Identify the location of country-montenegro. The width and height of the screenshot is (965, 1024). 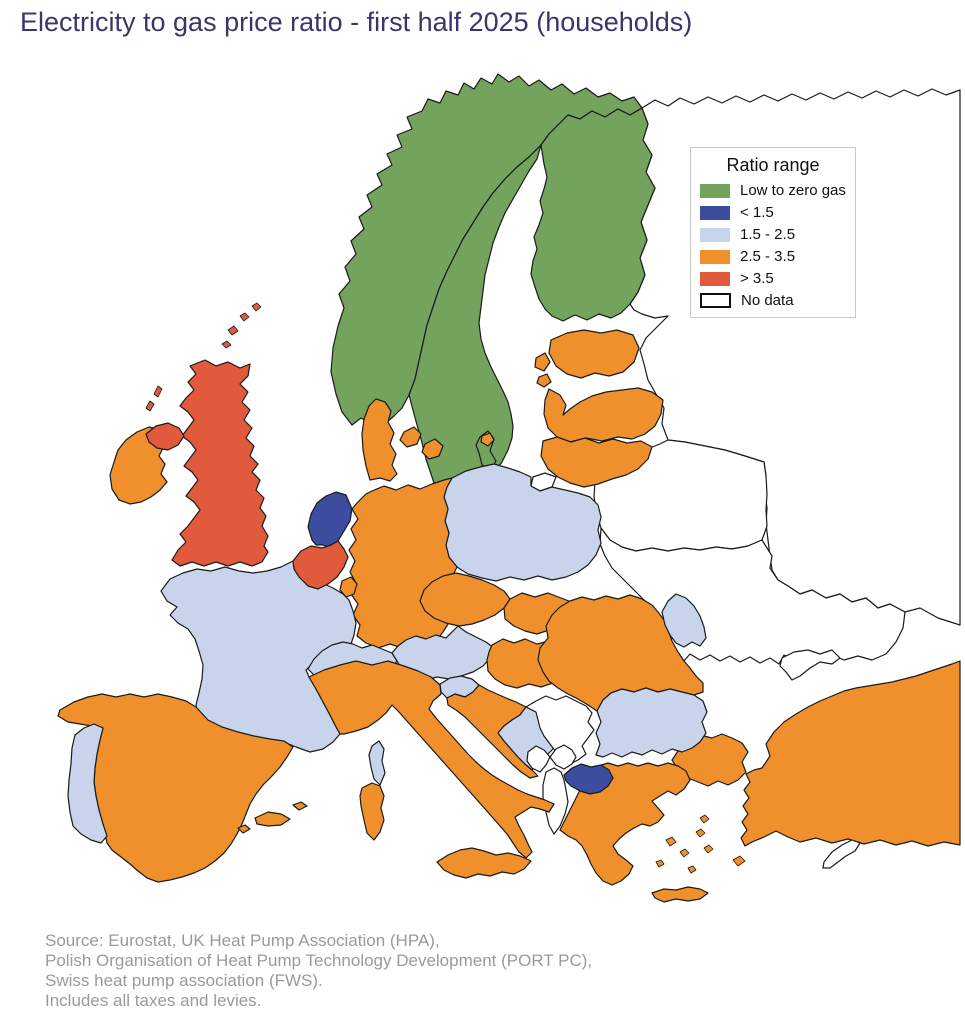
(538, 759).